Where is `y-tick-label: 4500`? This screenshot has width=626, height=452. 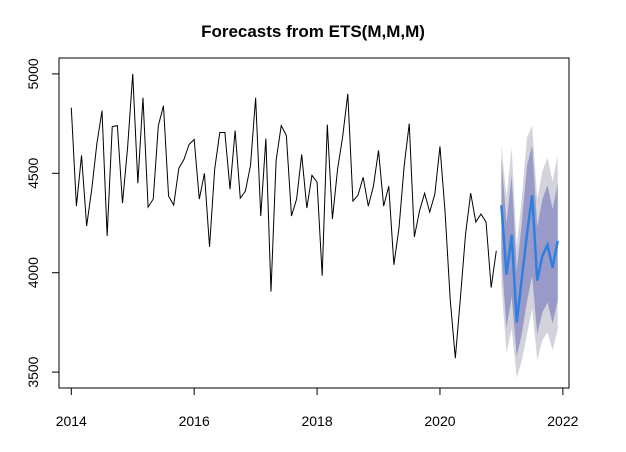 y-tick-label: 4500 is located at coordinates (33, 173).